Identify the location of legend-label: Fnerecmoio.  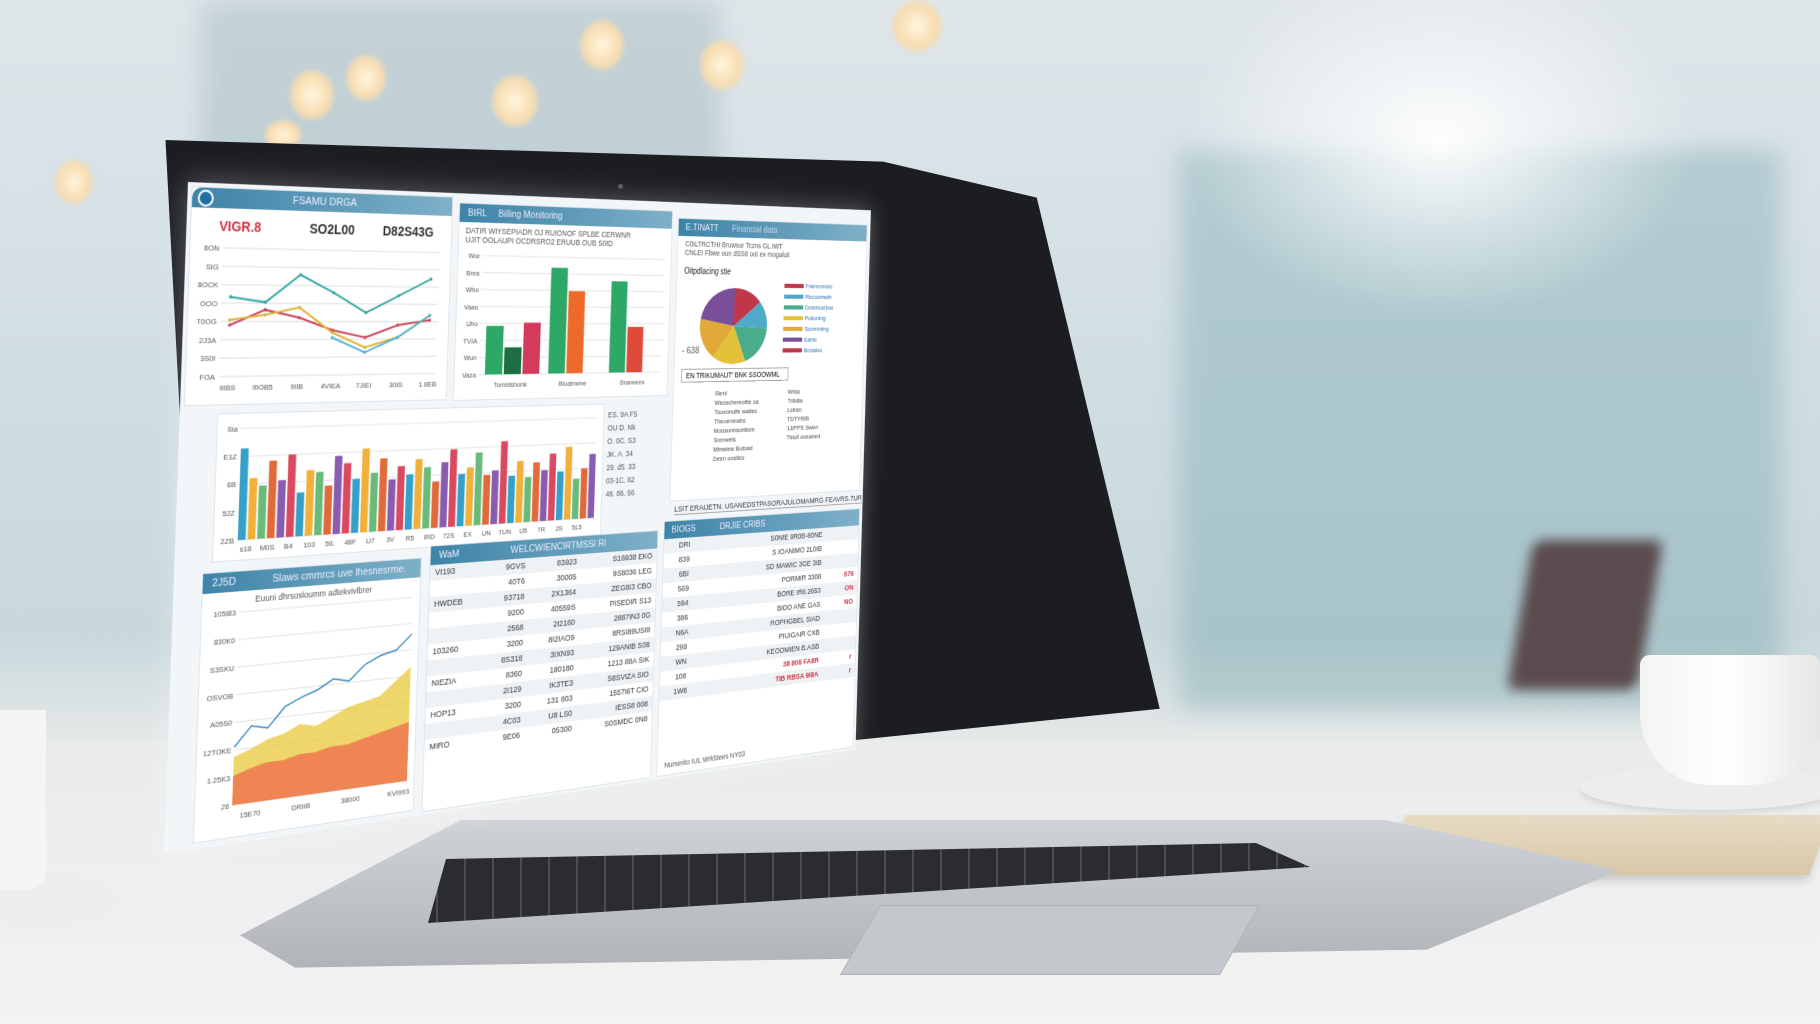
(819, 286).